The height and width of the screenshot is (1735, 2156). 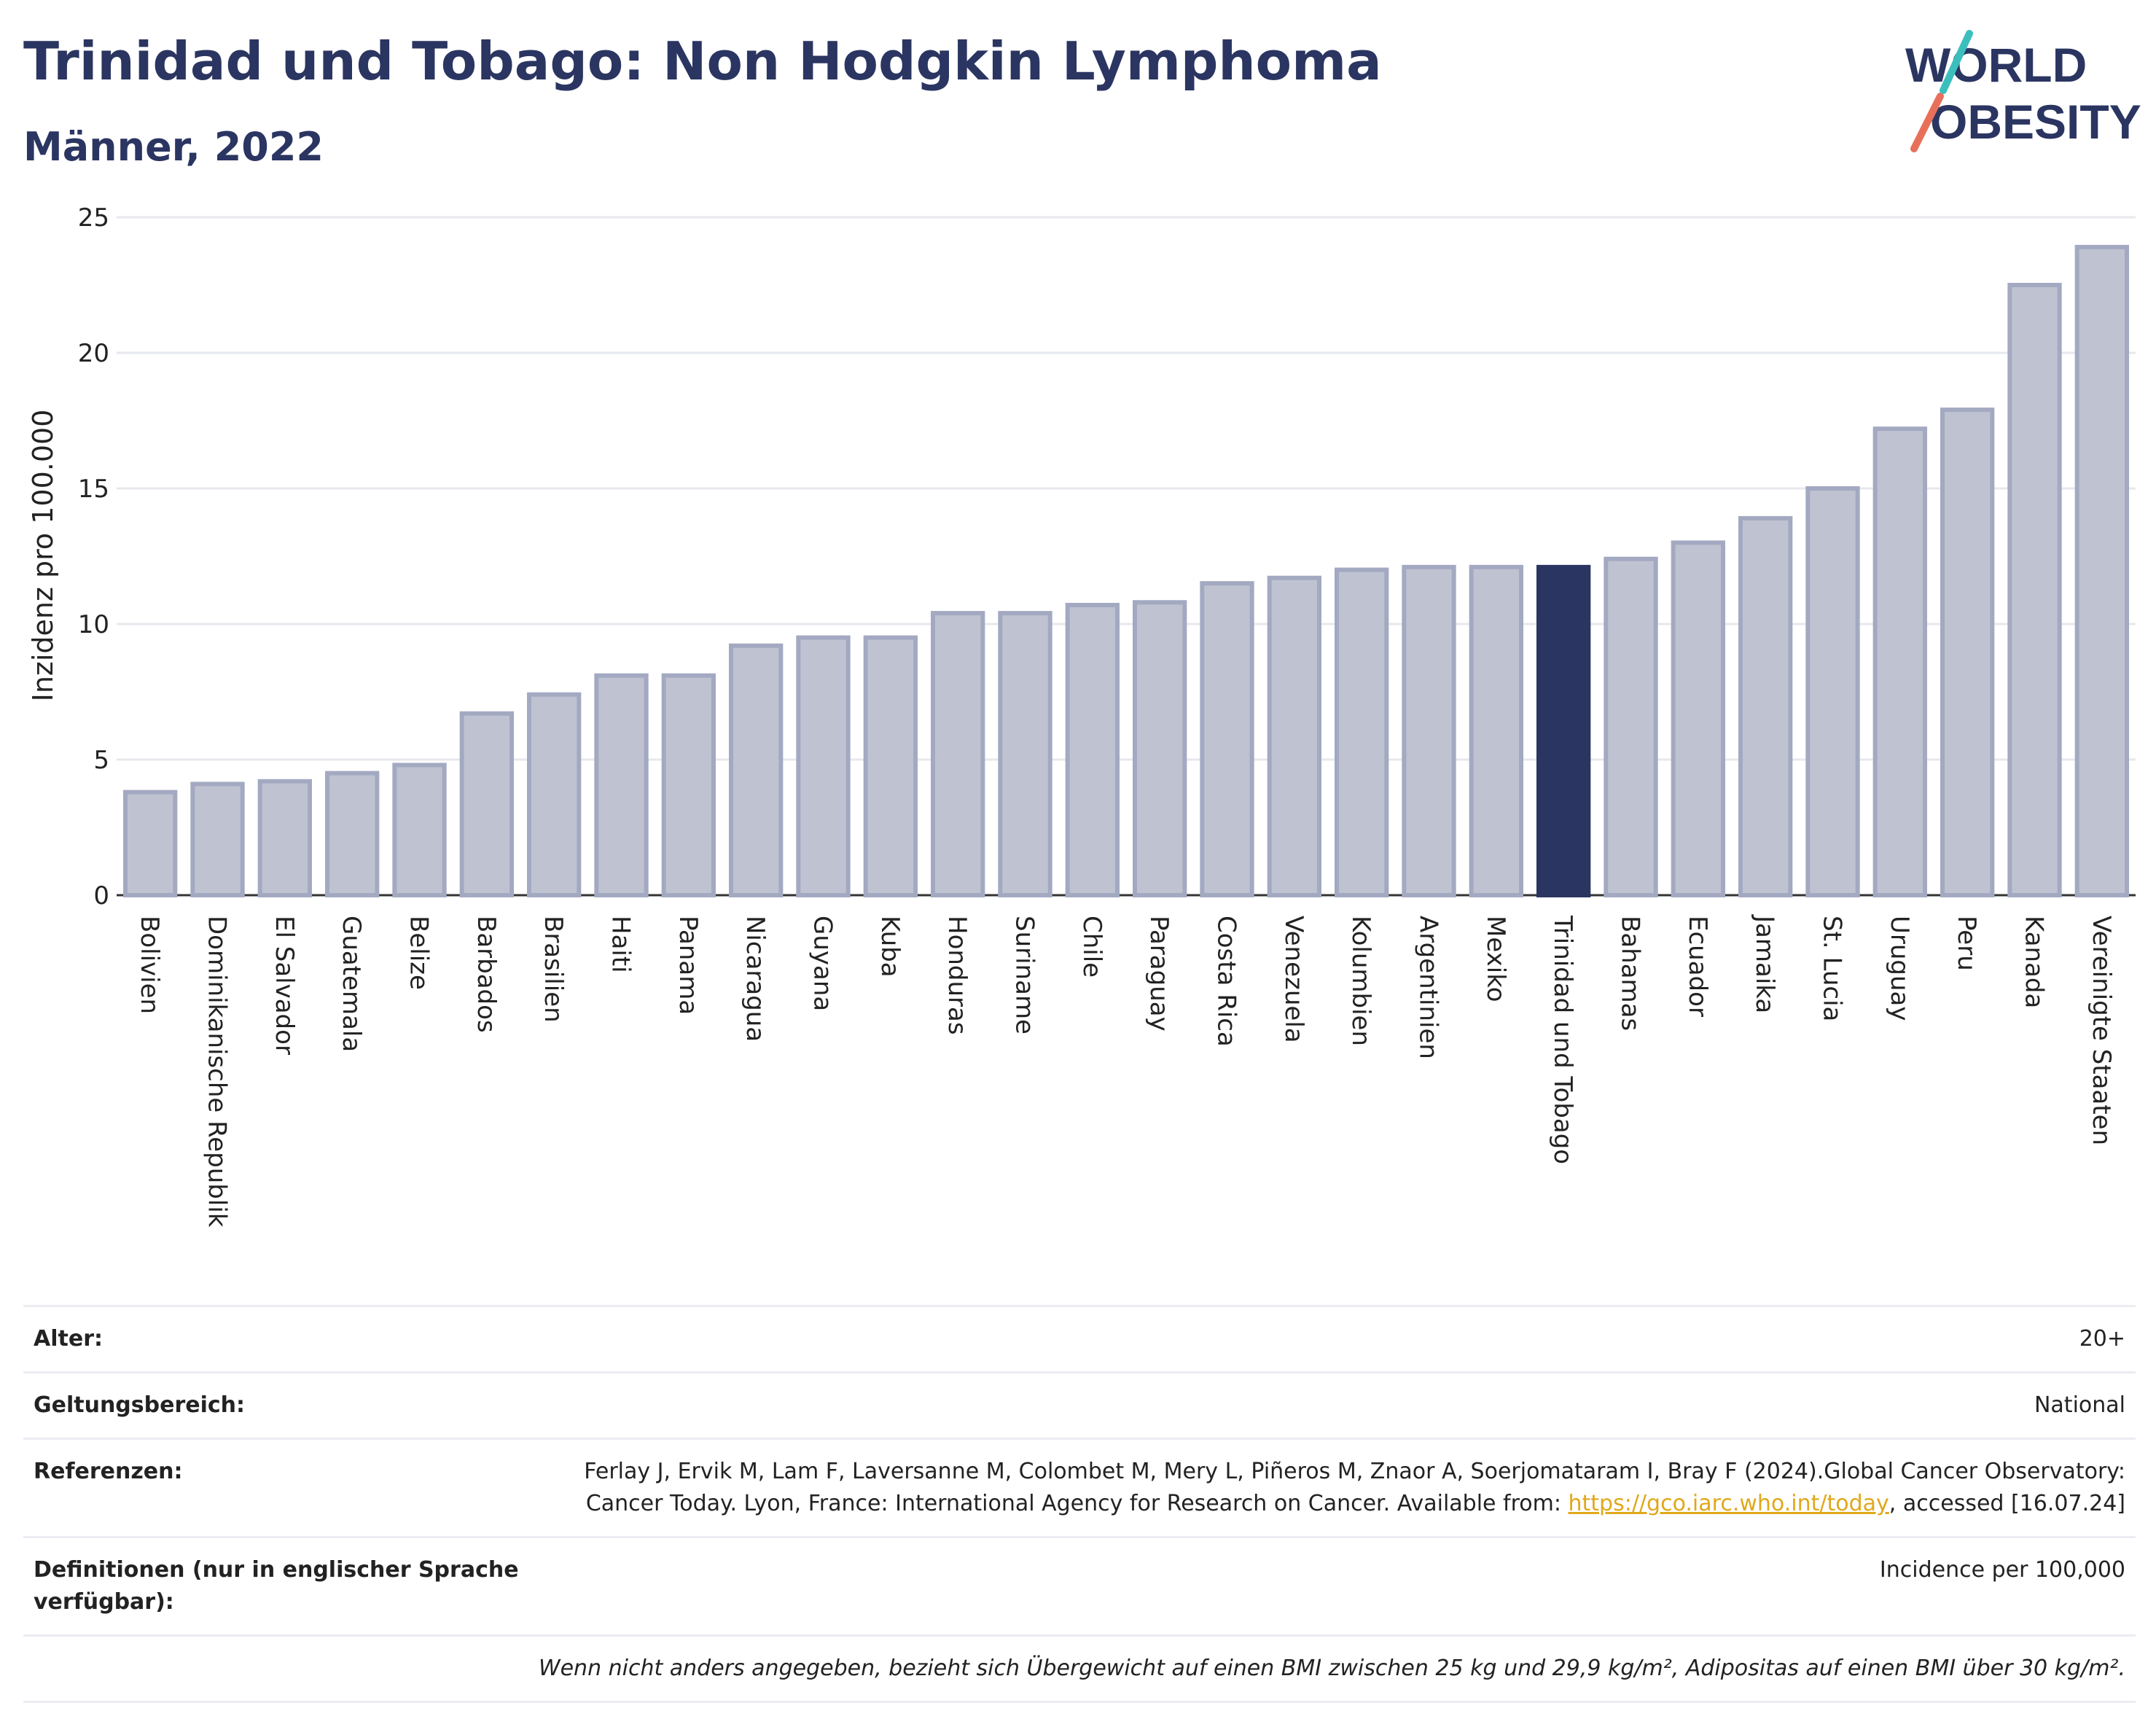 What do you see at coordinates (94, 489) in the screenshot?
I see `y-tick-label-3: 15` at bounding box center [94, 489].